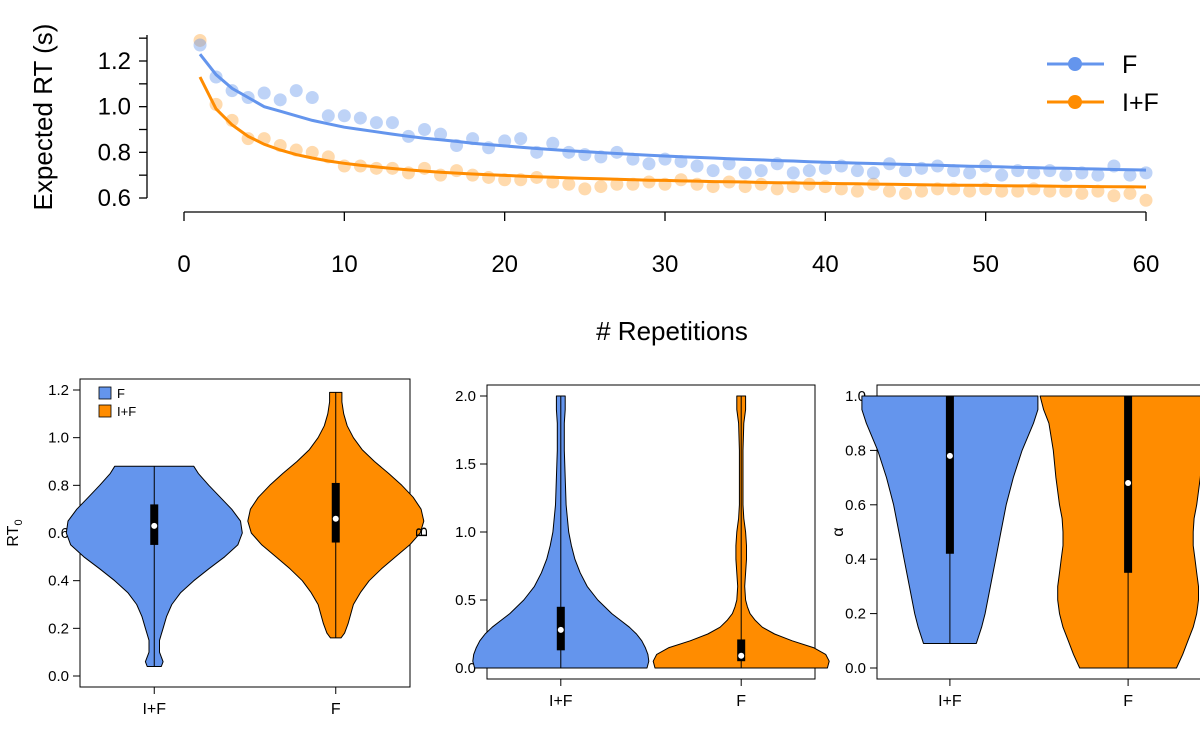 This screenshot has height=731, width=1200. I want to click on y-tick-label: 0.2, so click(58, 628).